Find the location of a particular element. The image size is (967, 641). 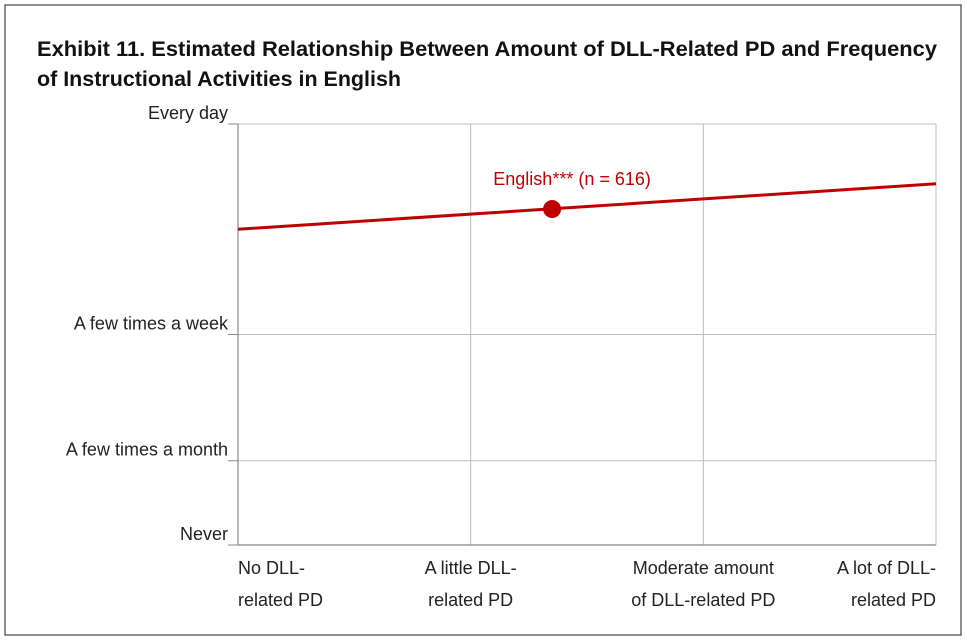

point is located at coordinates (552, 209).